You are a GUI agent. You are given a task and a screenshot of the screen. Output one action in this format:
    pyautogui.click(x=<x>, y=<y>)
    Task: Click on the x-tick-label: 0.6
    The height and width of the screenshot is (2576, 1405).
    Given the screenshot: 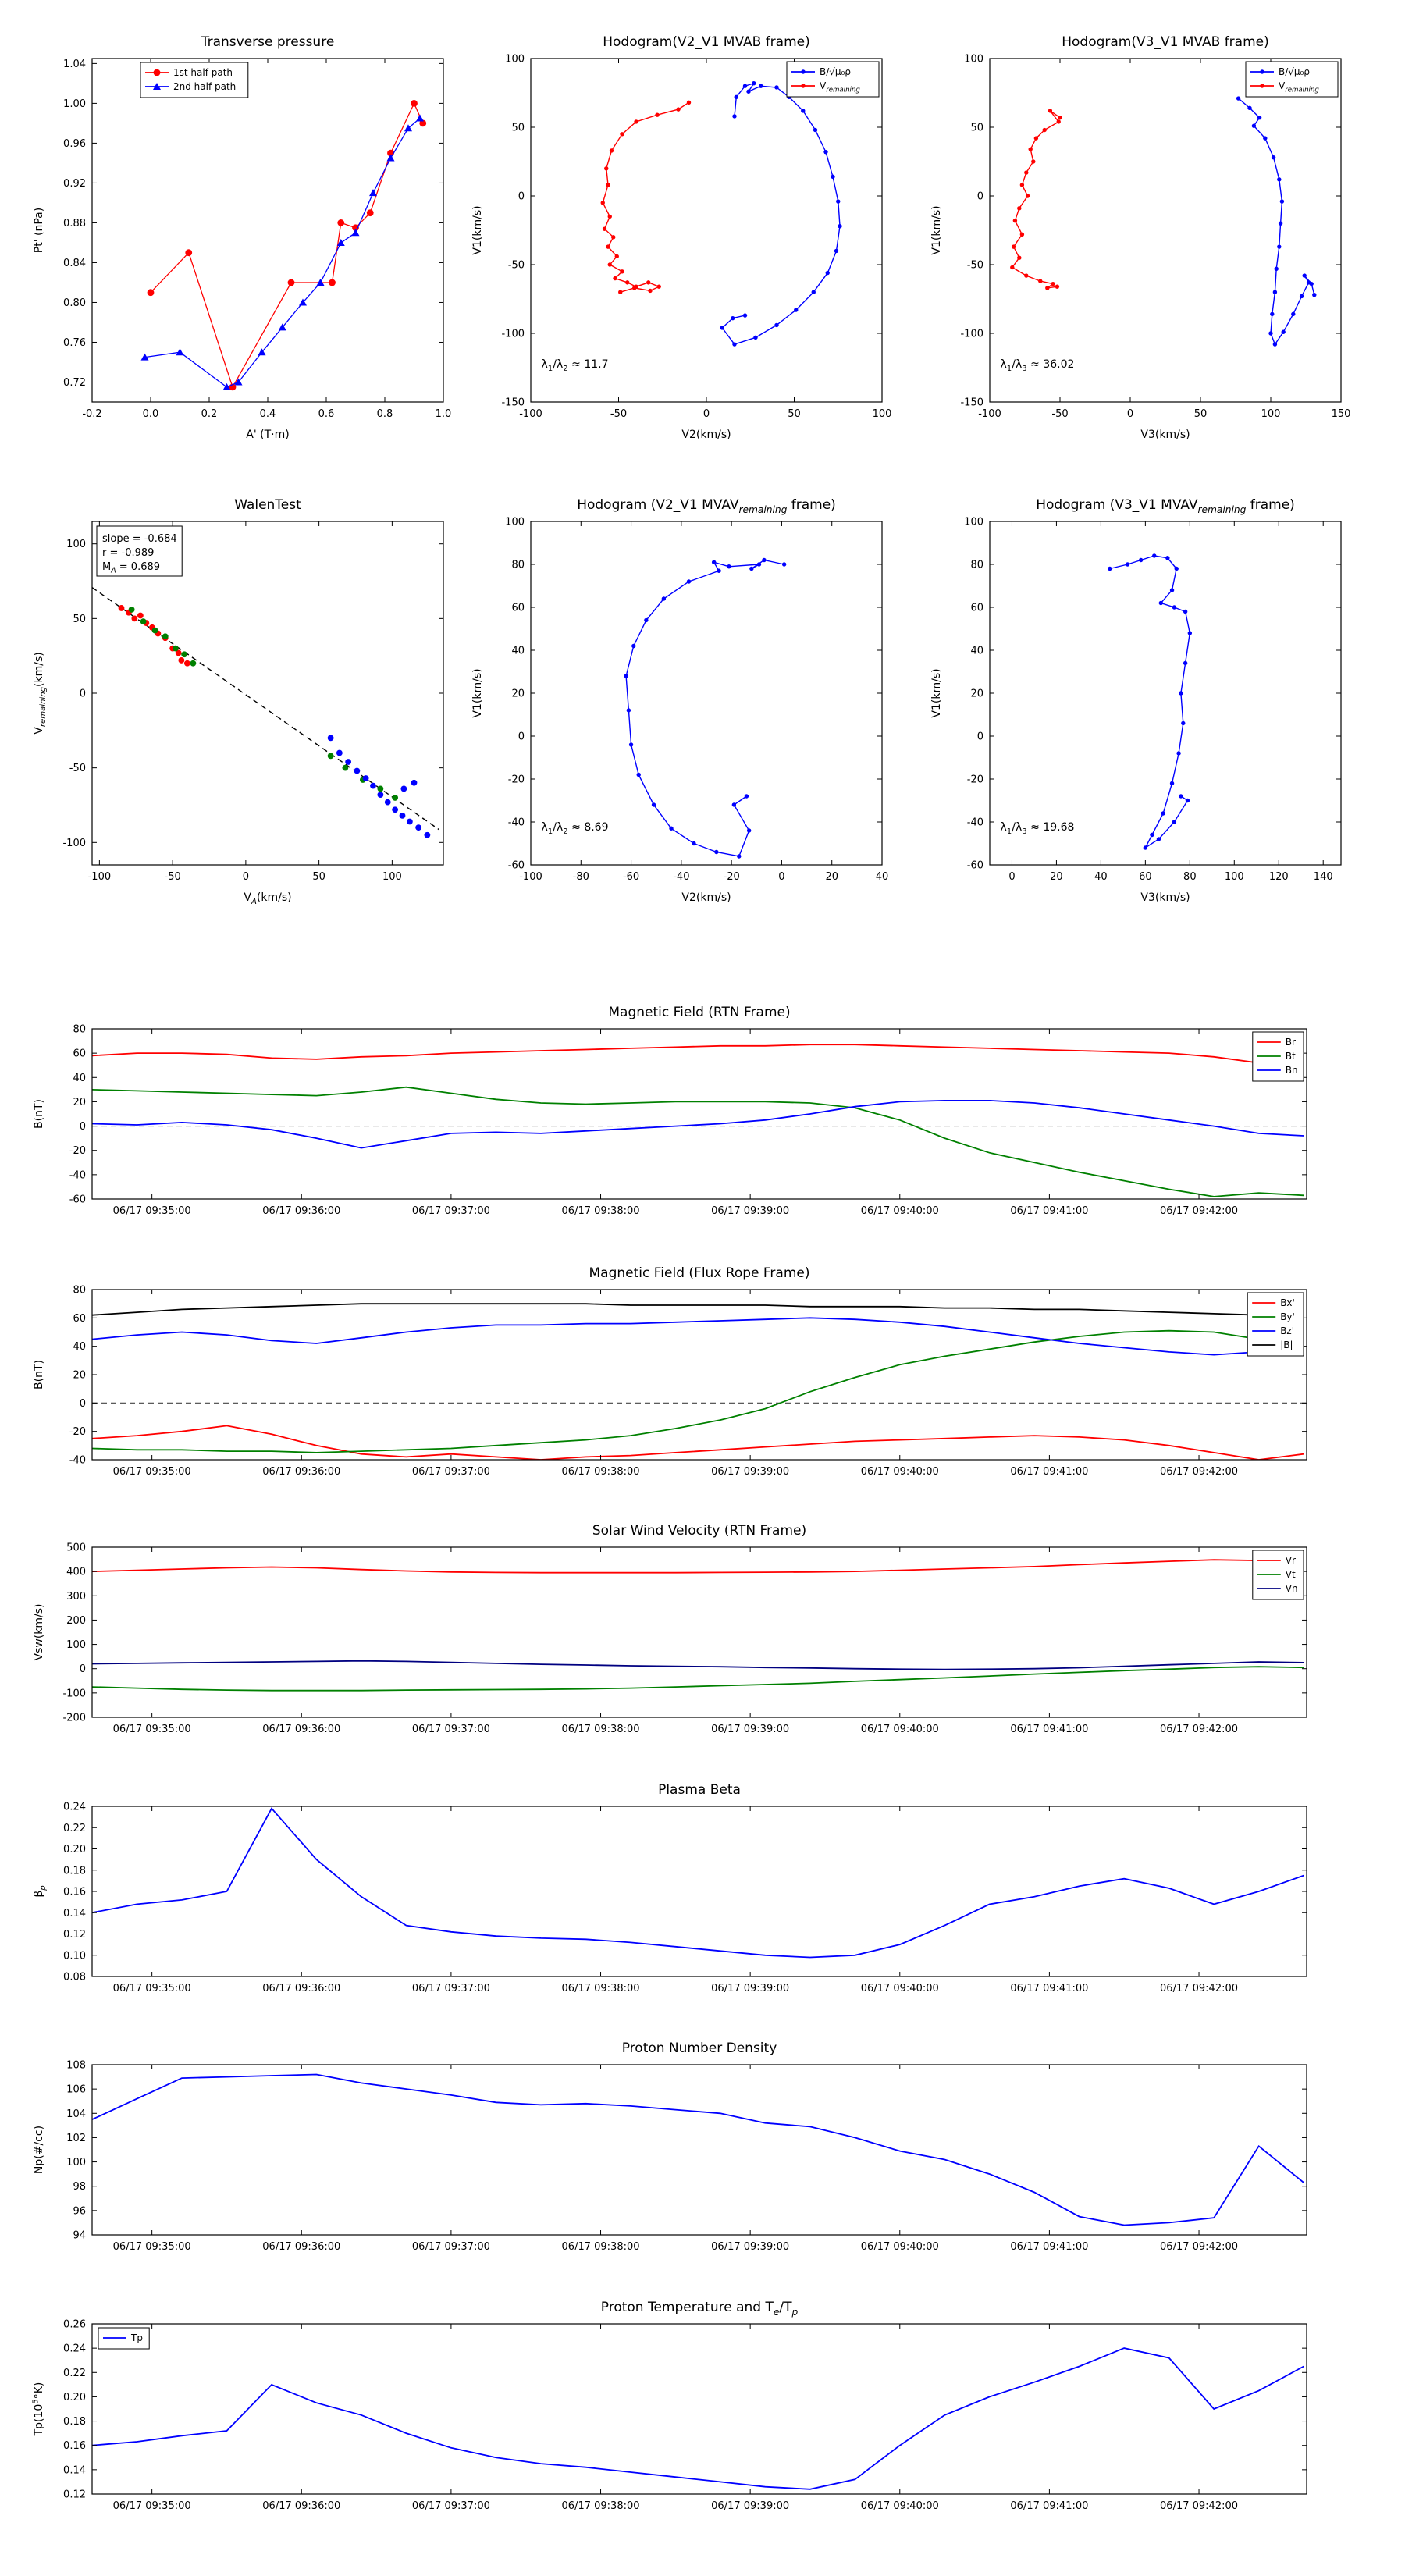 What is the action you would take?
    pyautogui.click(x=326, y=414)
    